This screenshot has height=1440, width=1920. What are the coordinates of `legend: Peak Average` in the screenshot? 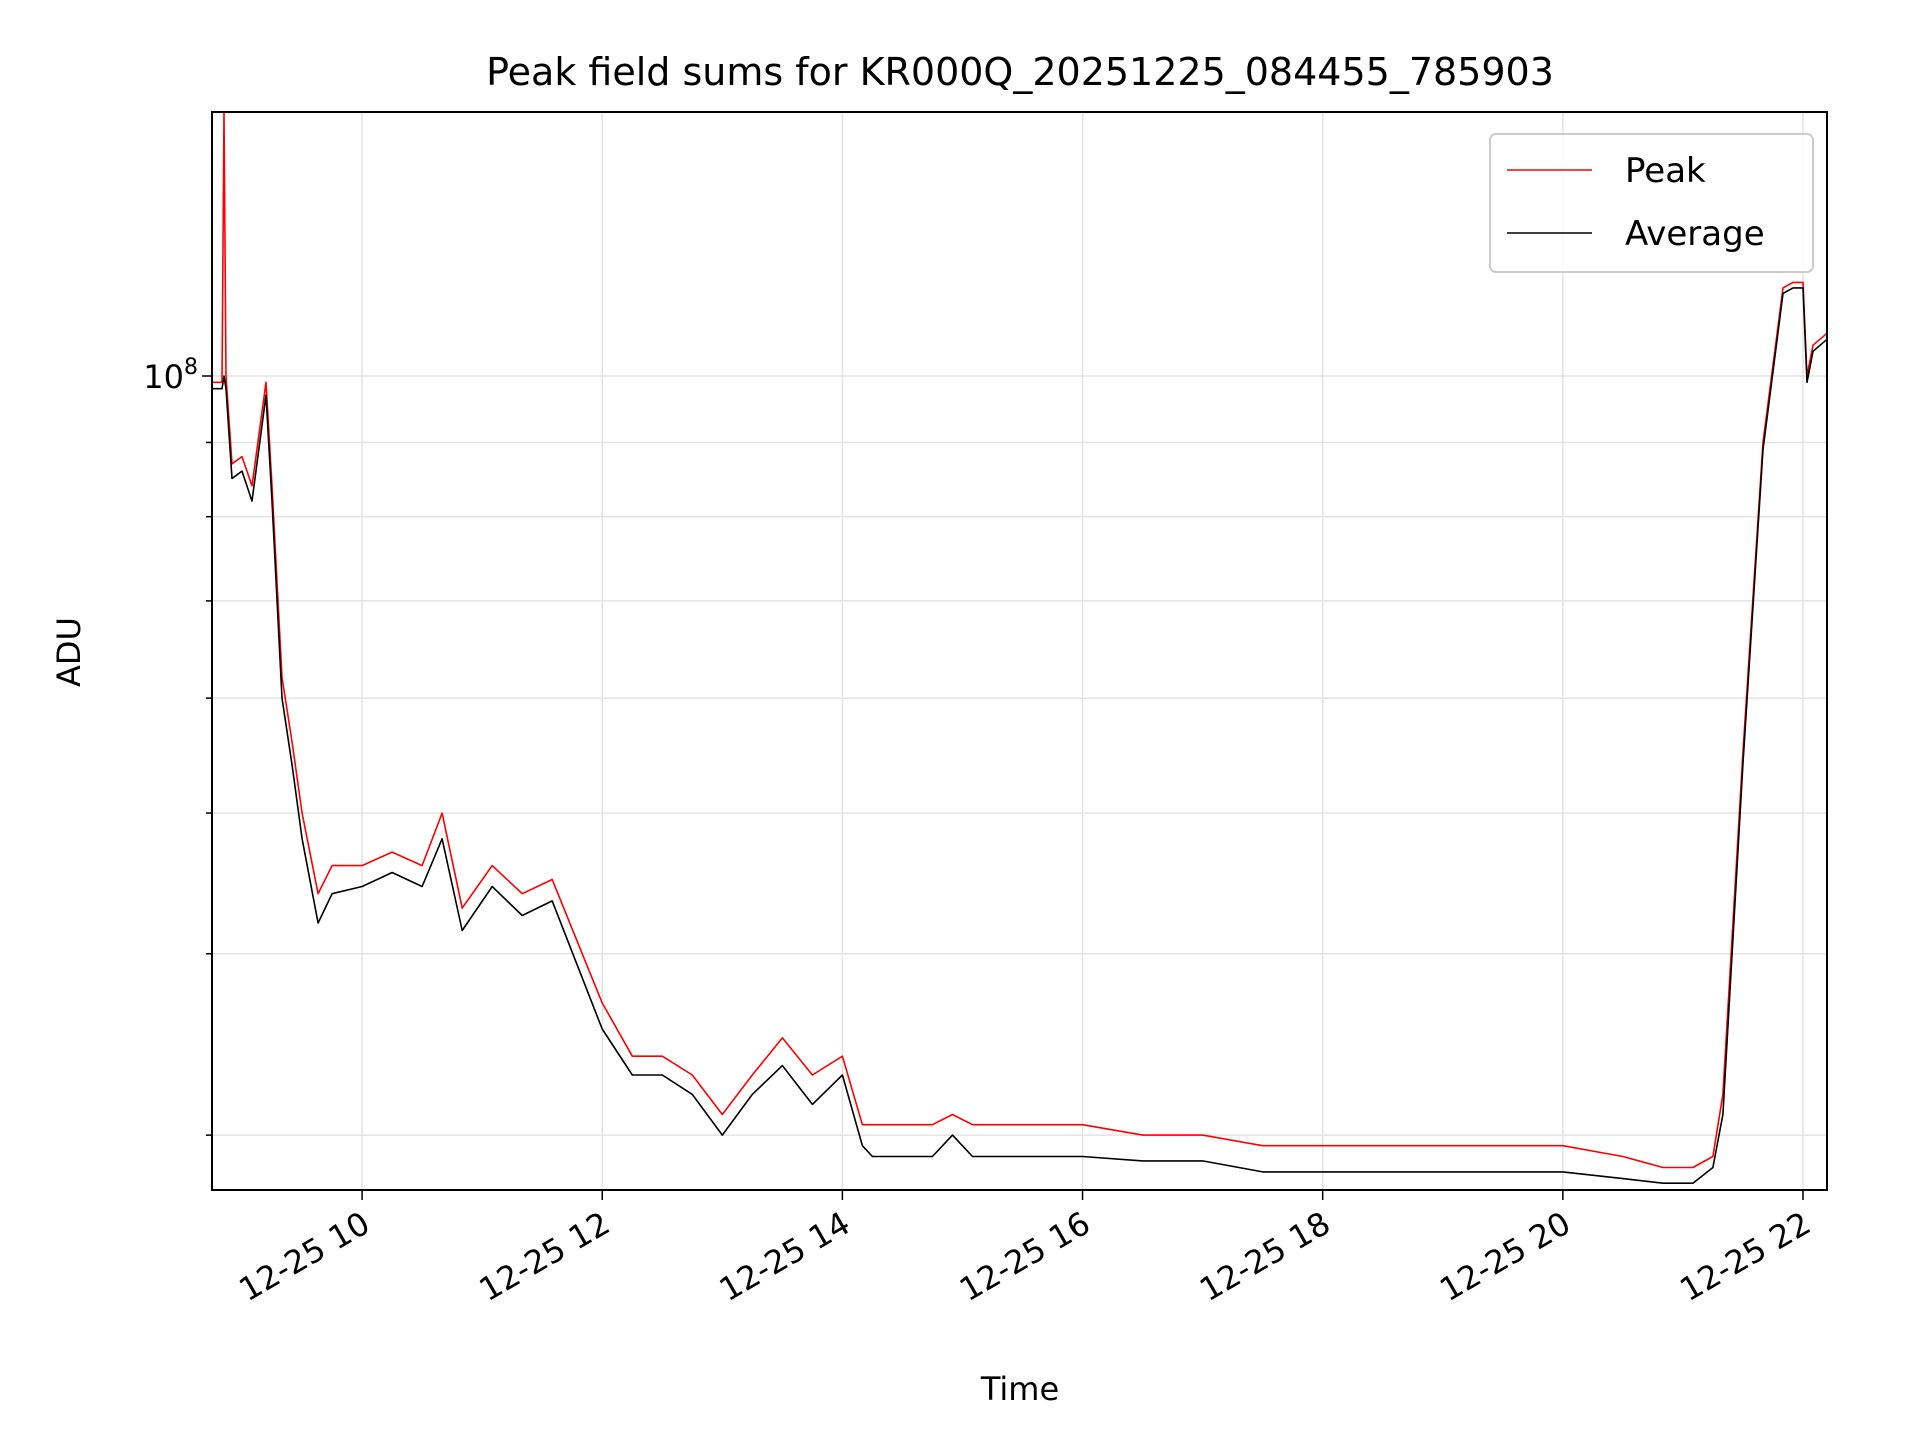 It's located at (1651, 203).